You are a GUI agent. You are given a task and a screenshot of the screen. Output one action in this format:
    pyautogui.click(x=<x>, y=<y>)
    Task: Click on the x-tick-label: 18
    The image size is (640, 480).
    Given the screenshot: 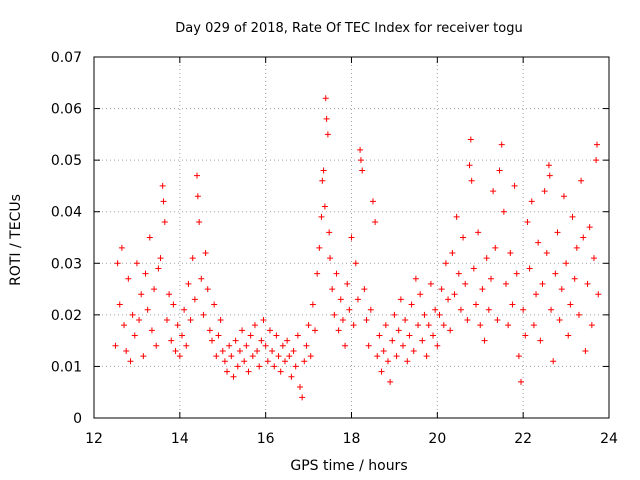 What is the action you would take?
    pyautogui.click(x=352, y=439)
    